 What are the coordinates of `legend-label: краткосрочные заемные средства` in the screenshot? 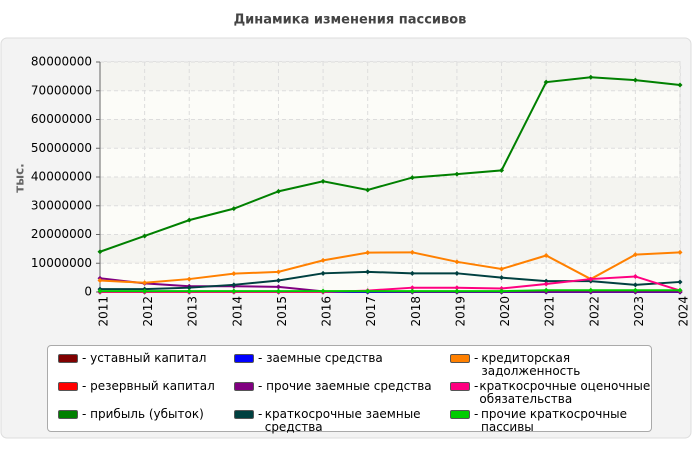 It's located at (342, 420).